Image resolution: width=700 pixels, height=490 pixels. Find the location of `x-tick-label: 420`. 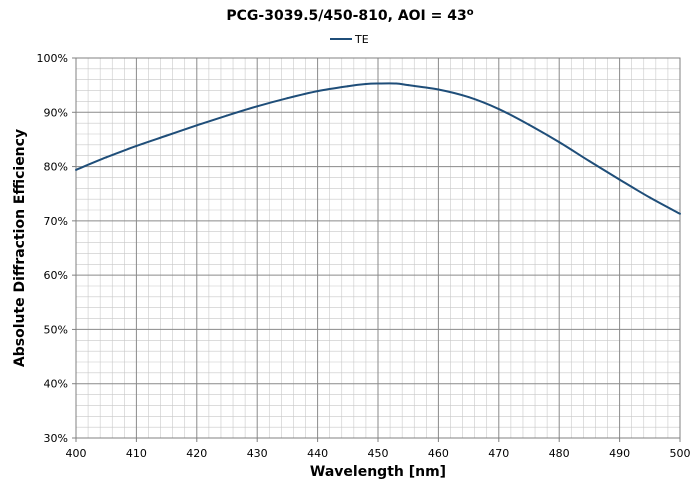

x-tick-label: 420 is located at coordinates (196, 453).